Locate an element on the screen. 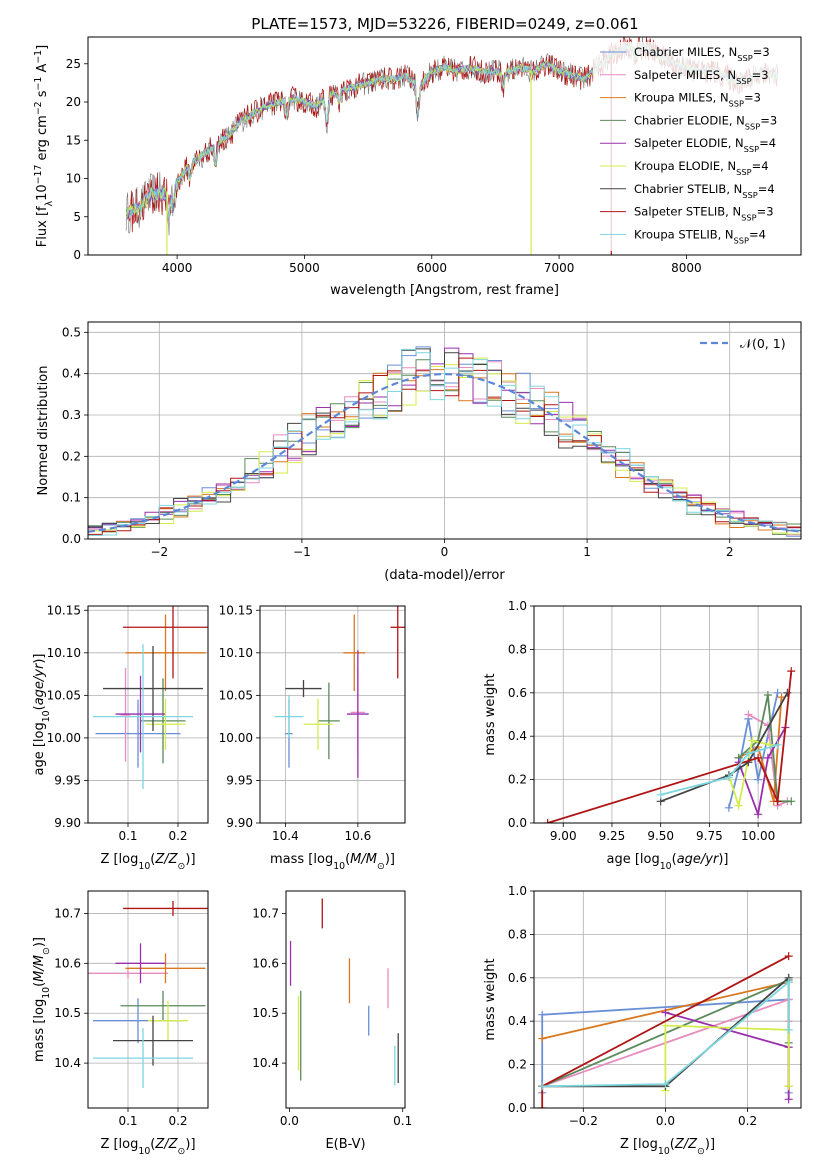 The image size is (819, 1170). plot-area-mass-weight-vs-Z is located at coordinates (665, 1030).